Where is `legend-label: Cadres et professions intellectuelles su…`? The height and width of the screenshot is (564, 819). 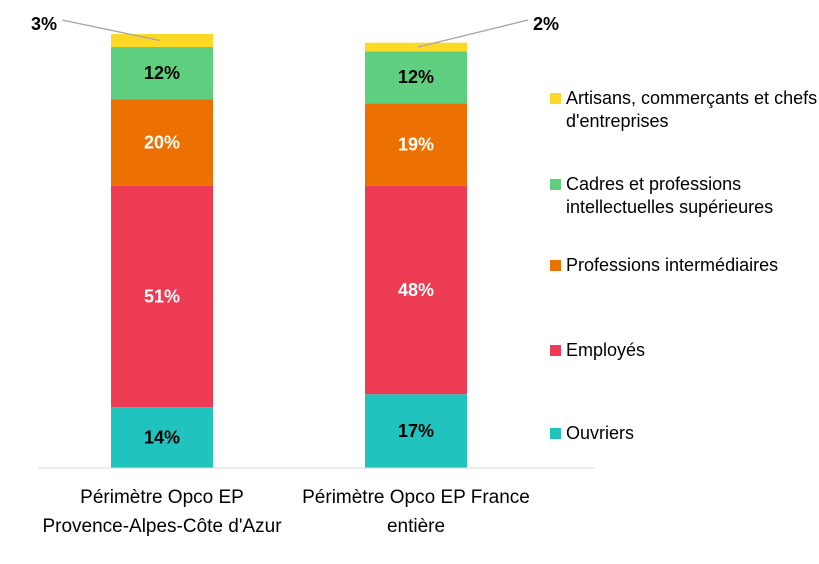
legend-label: Cadres et professions intellectuelles su… is located at coordinates (670, 195).